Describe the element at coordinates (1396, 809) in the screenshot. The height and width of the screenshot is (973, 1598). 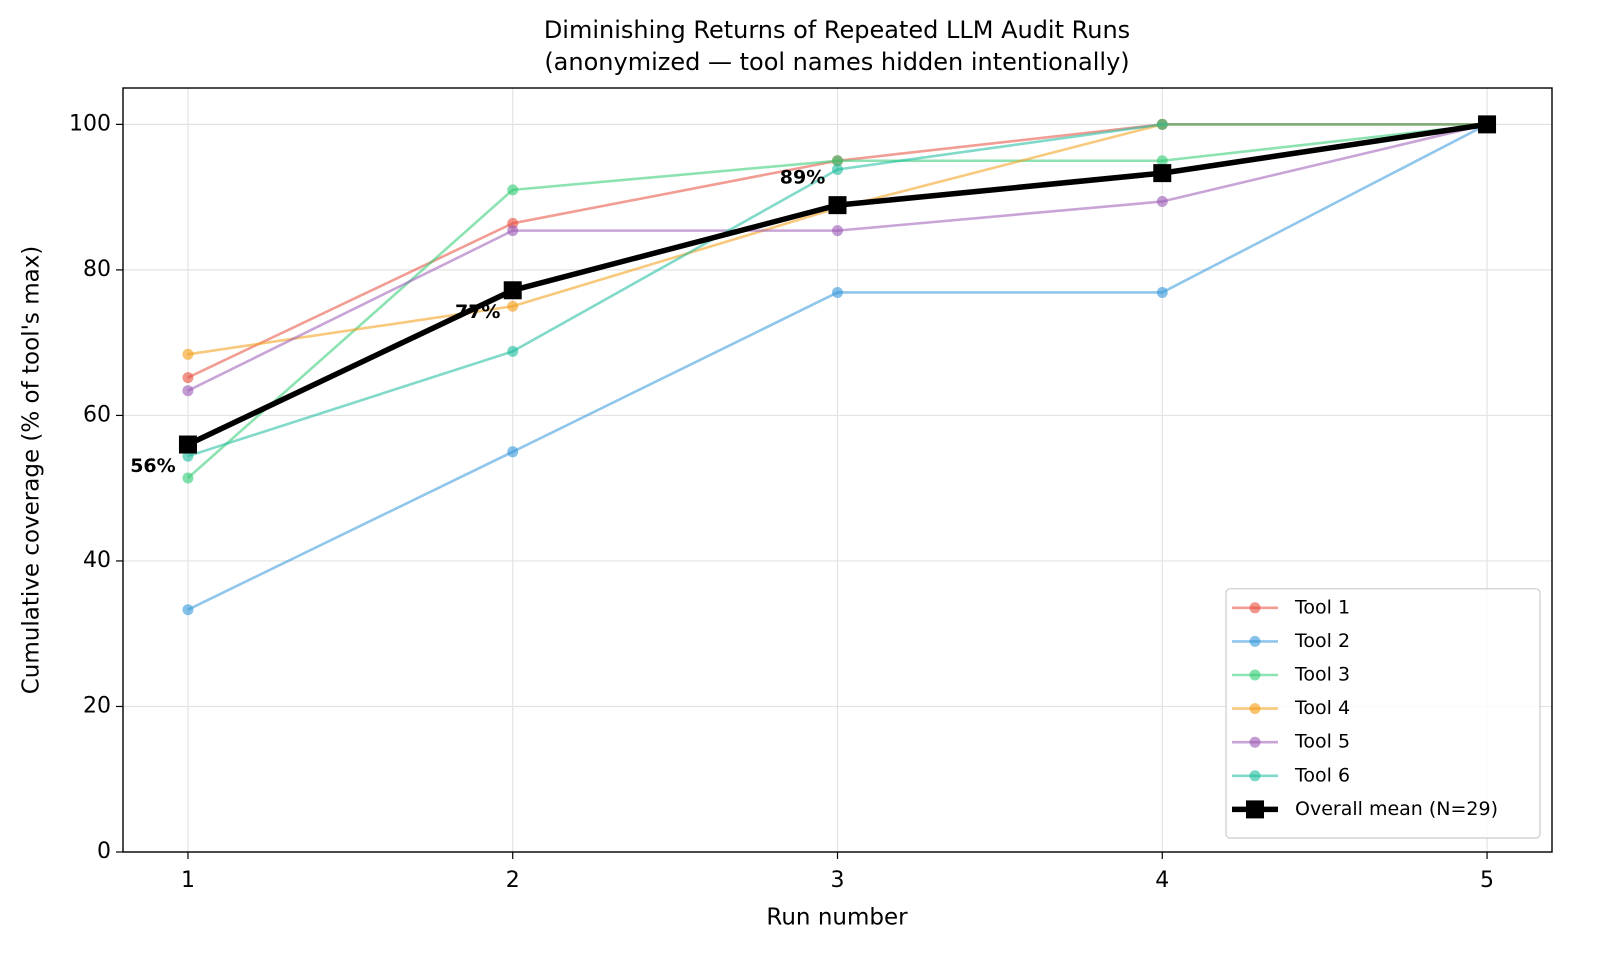
I see `legend-label: Overall mean (N=29)` at that location.